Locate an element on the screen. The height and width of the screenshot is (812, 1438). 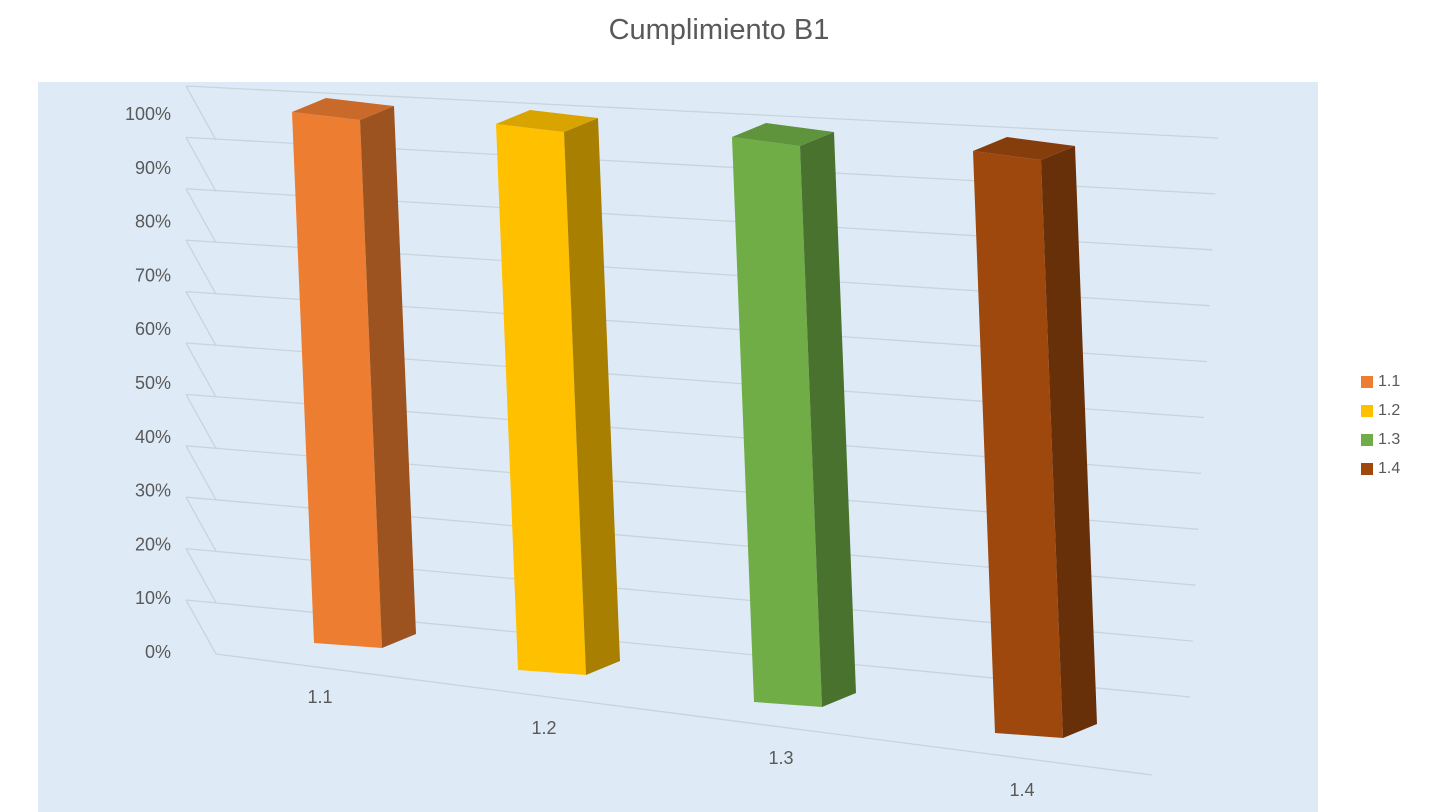
legend-item: 1.3 is located at coordinates (1380, 440).